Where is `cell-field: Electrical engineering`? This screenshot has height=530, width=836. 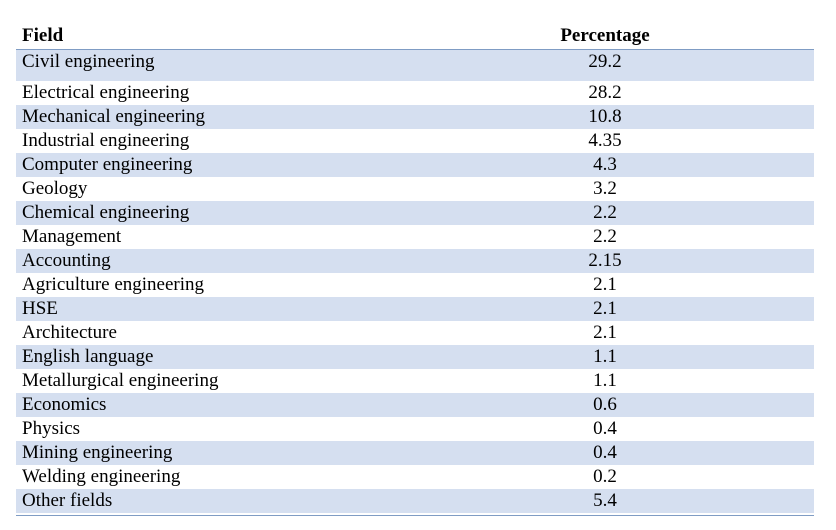 cell-field: Electrical engineering is located at coordinates (106, 92).